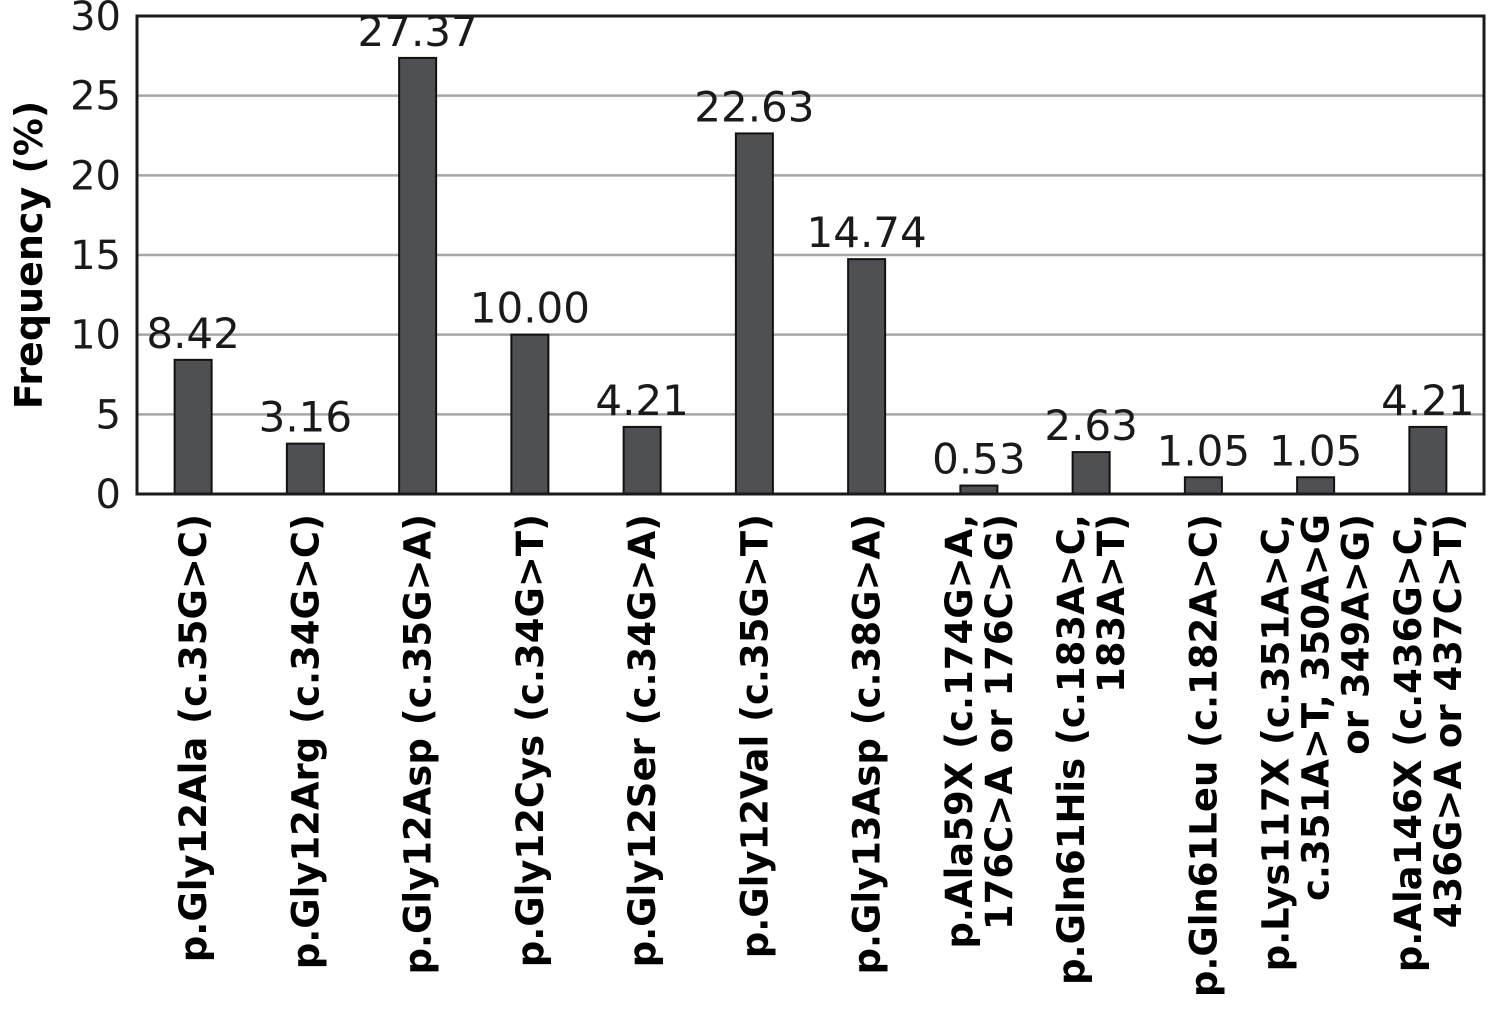 The image size is (1501, 1027). I want to click on x-category-label-line: p.Gln61His (c.183A>C,, so click(1071, 749).